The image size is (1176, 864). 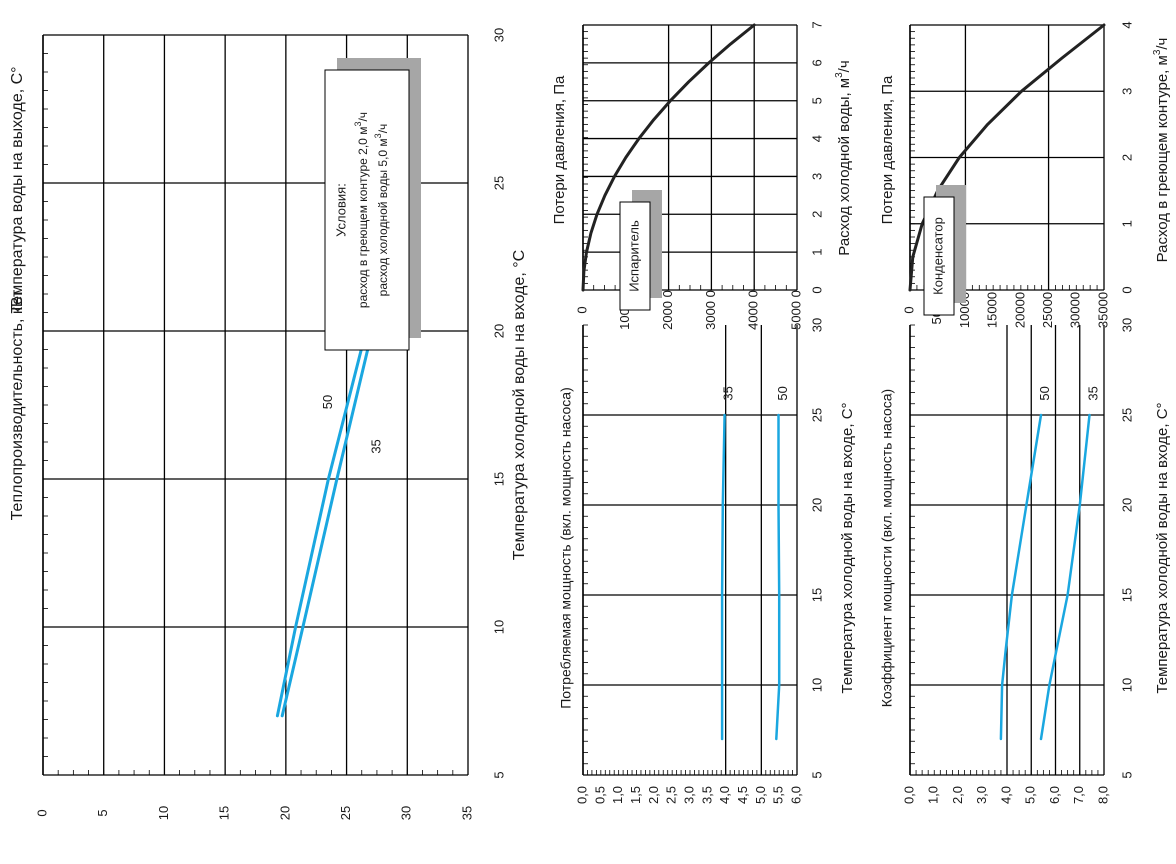 What do you see at coordinates (1126, 415) in the screenshot?
I see `cop-x-tick-label: 25` at bounding box center [1126, 415].